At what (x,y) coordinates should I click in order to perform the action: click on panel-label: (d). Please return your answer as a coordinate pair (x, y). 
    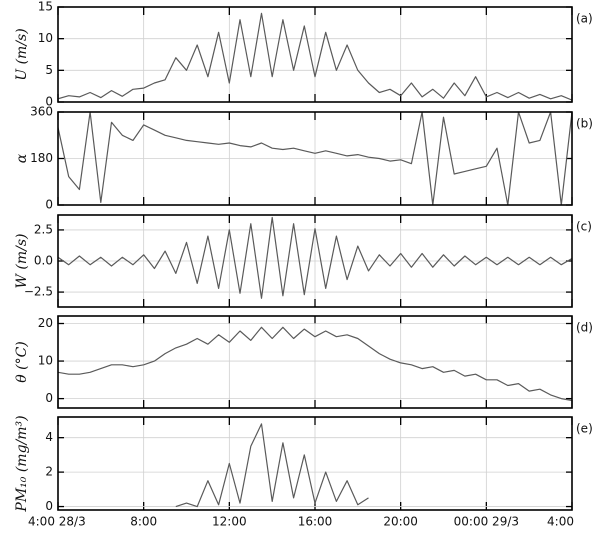
    Looking at the image, I should click on (584, 328).